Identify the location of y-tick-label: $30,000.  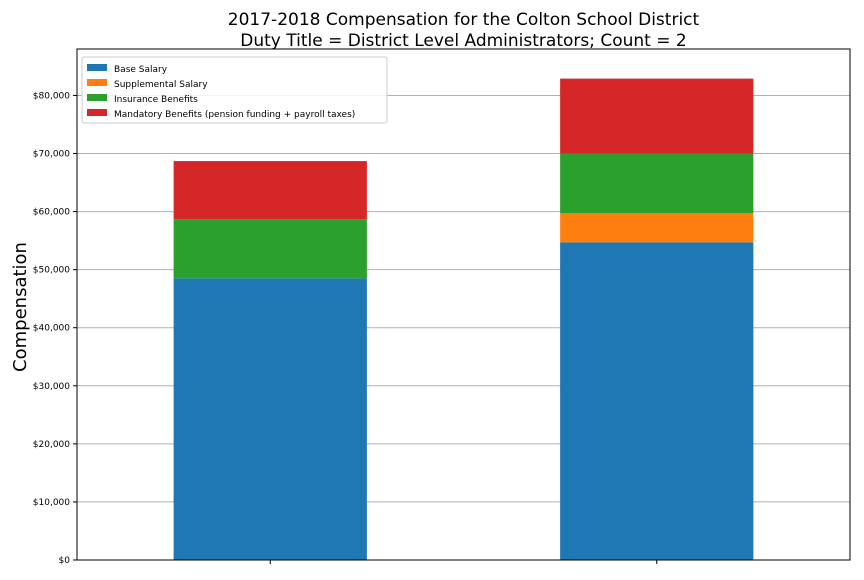
(51, 387).